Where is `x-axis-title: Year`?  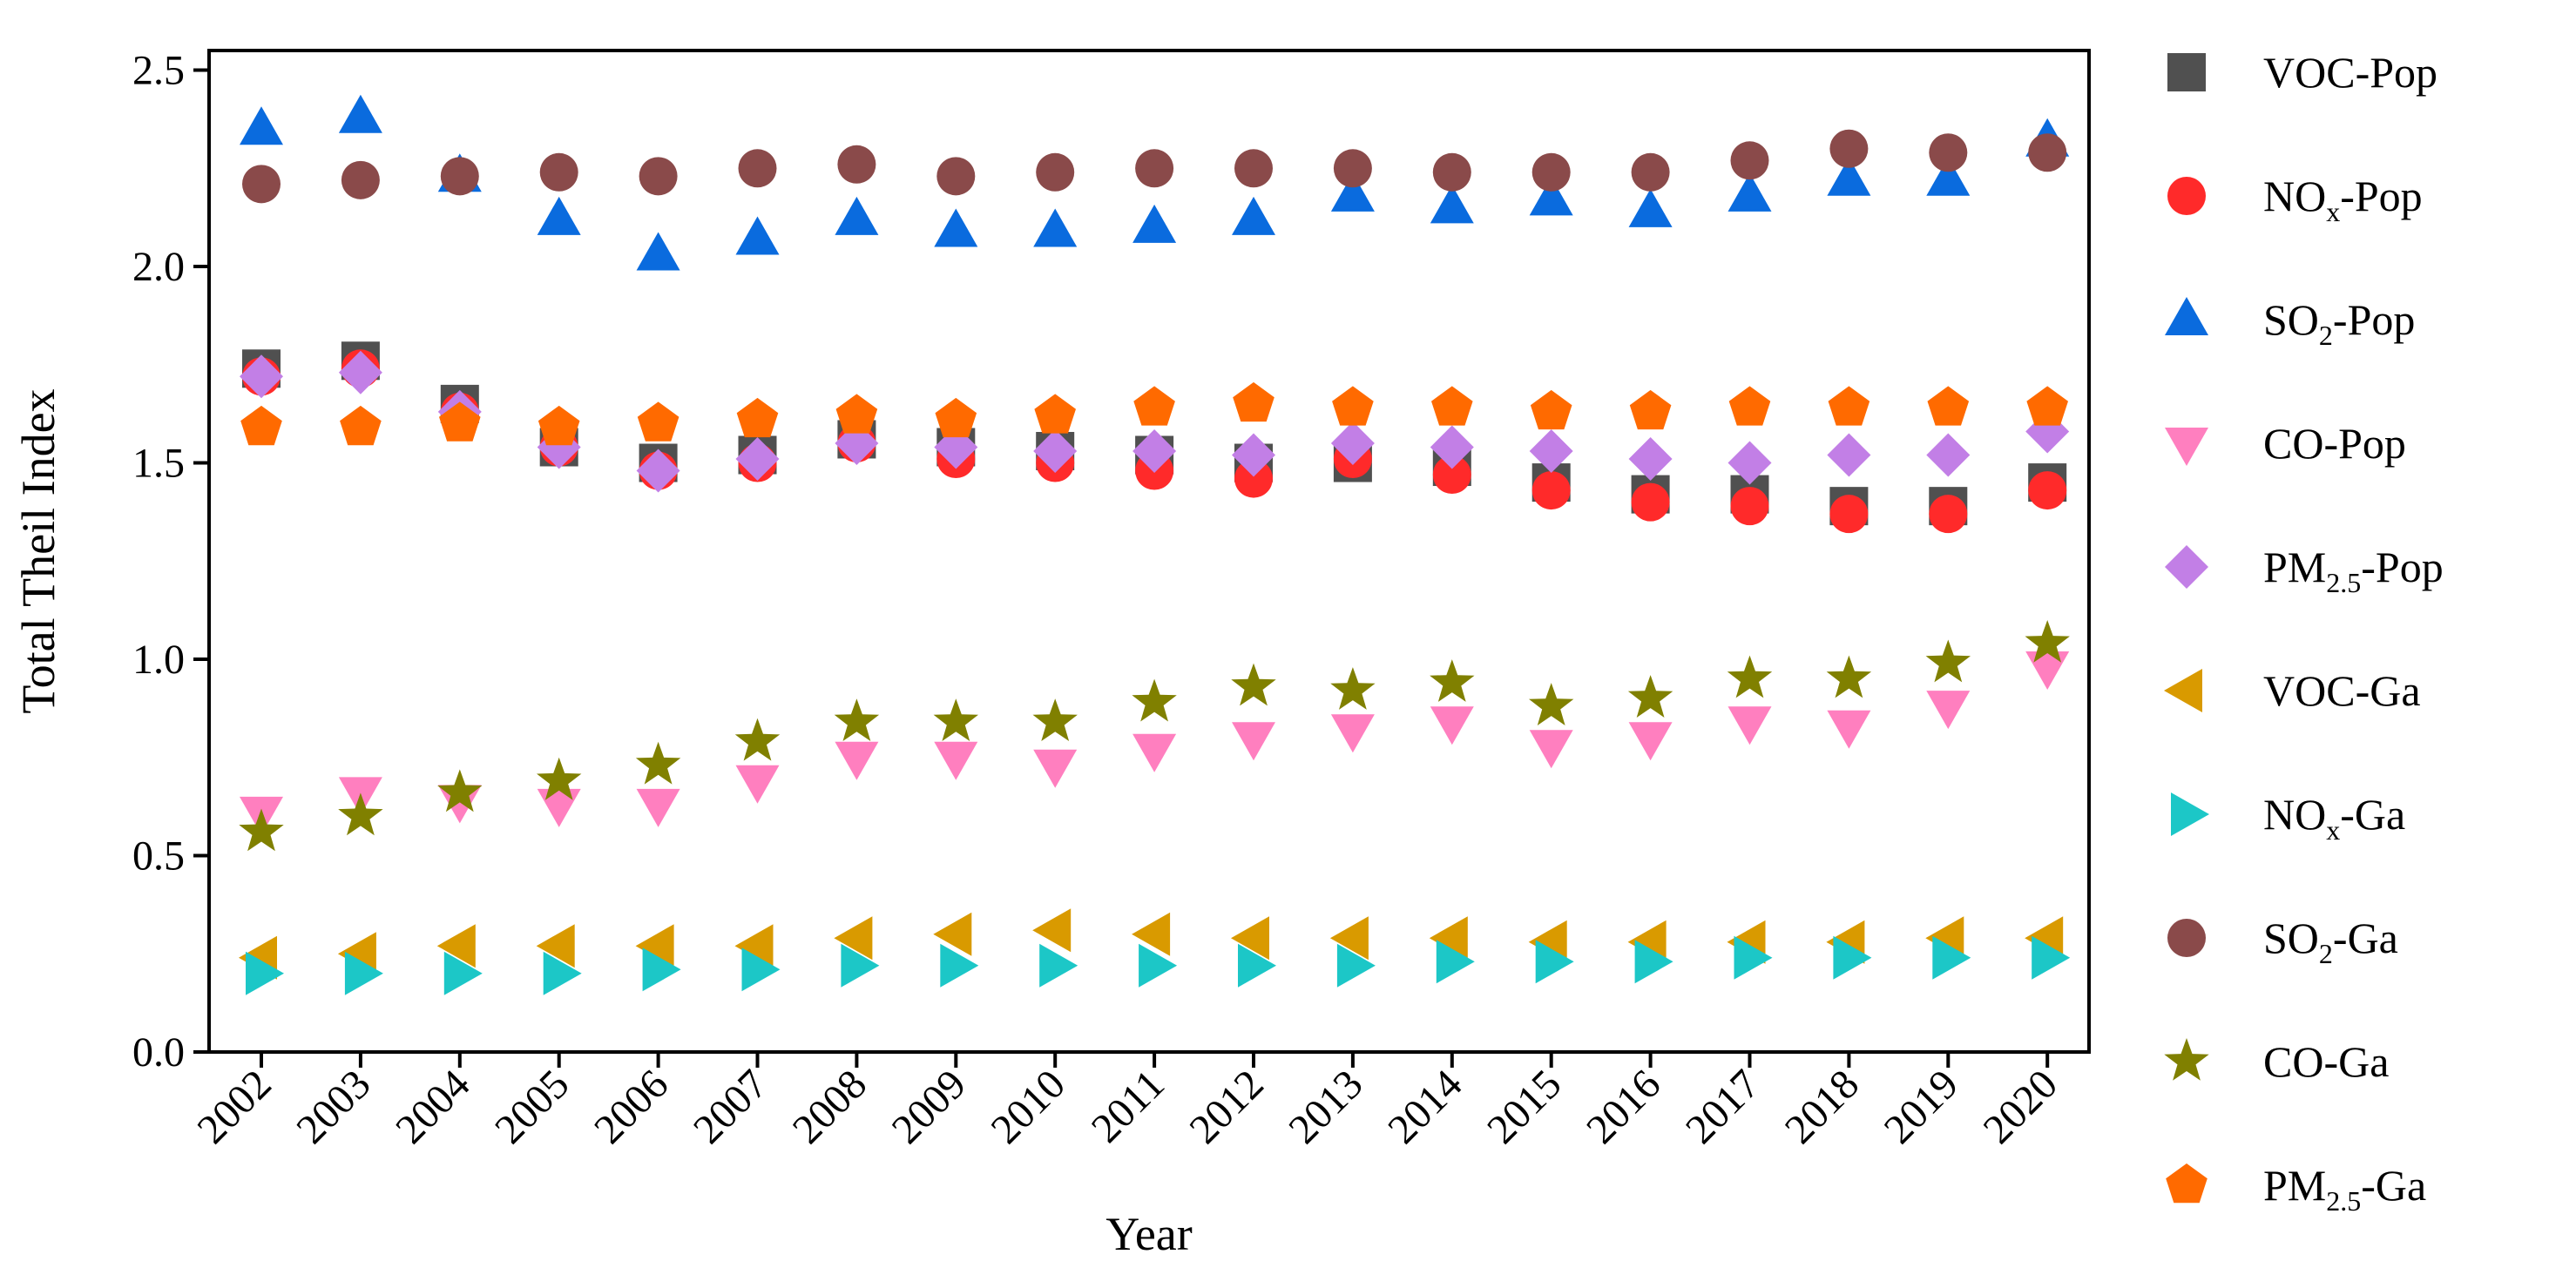
x-axis-title: Year is located at coordinates (1149, 1234).